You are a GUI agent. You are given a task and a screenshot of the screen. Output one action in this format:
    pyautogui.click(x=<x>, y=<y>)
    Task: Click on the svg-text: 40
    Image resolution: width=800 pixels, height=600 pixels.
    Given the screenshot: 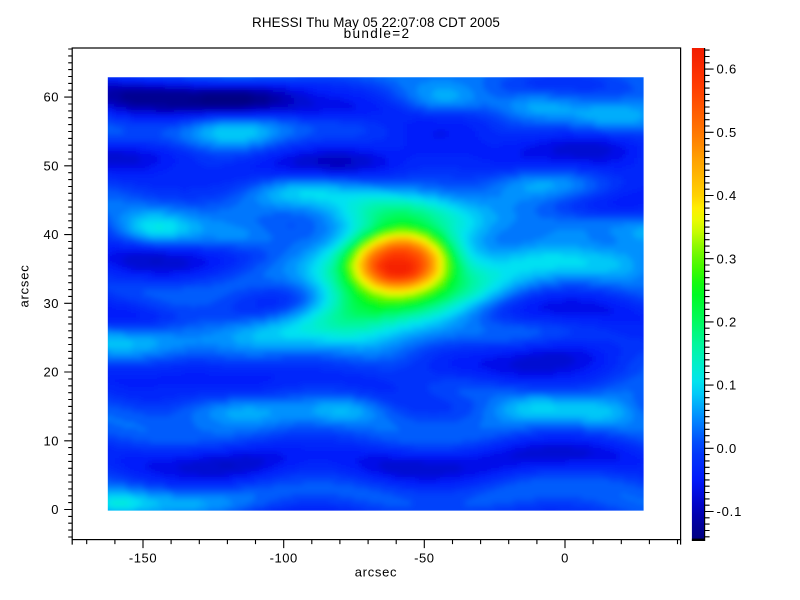 What is the action you would take?
    pyautogui.click(x=51, y=234)
    